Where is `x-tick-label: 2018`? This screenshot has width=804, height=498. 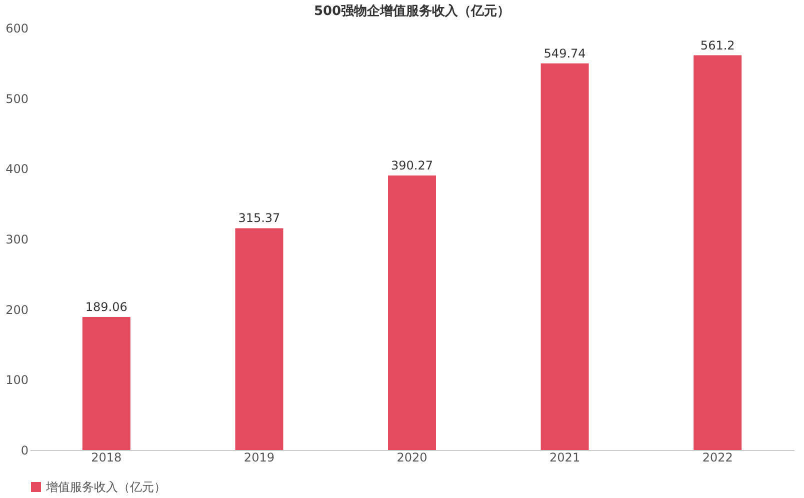
x-tick-label: 2018 is located at coordinates (106, 457).